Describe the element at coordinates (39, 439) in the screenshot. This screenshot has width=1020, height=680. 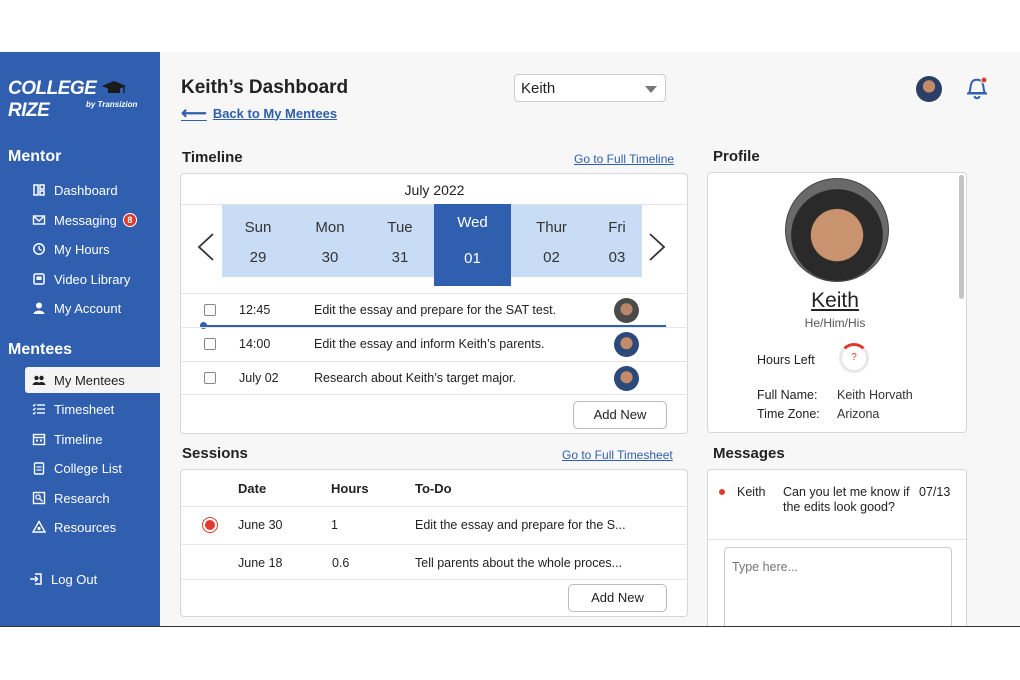
I see `calendar-icon` at that location.